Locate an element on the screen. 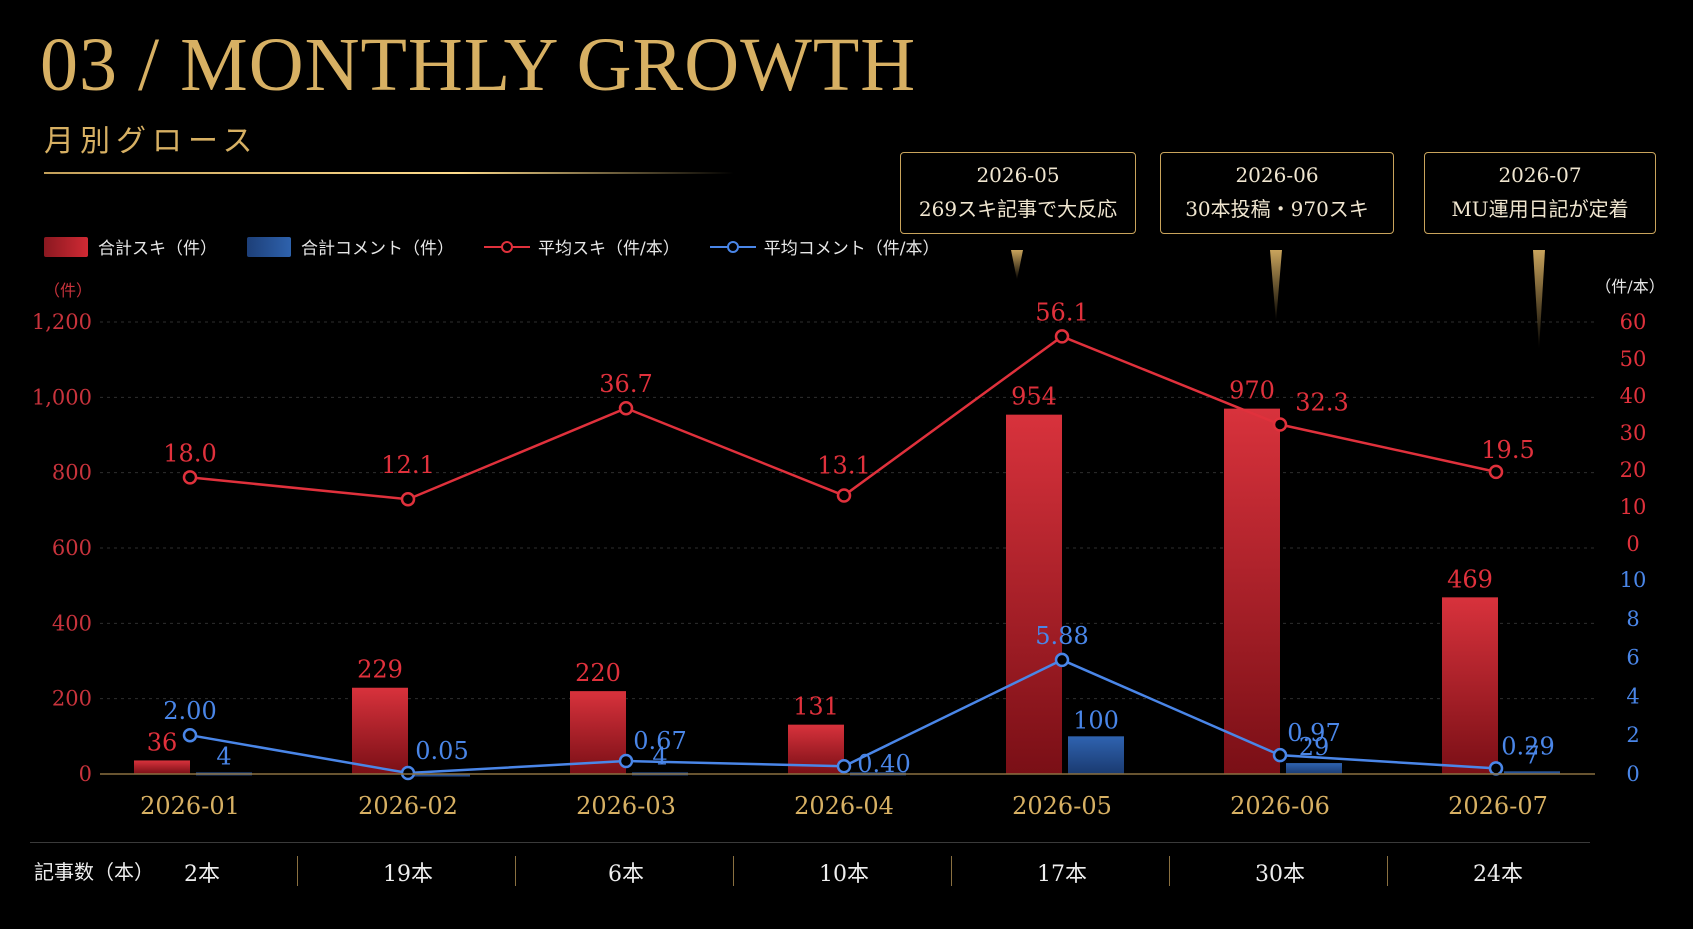 The image size is (1693, 929). right-axis-comments-tick: 10 is located at coordinates (1633, 580).